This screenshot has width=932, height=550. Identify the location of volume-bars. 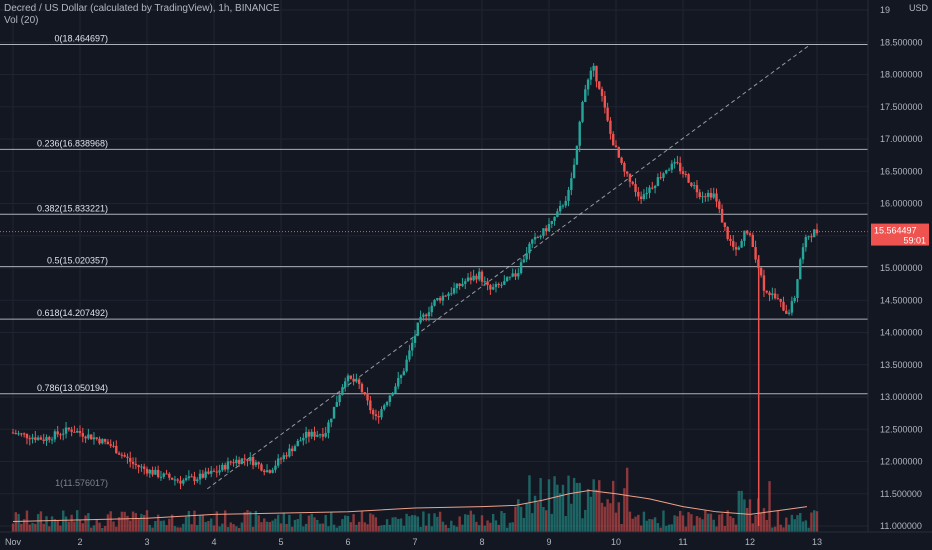
(415, 499).